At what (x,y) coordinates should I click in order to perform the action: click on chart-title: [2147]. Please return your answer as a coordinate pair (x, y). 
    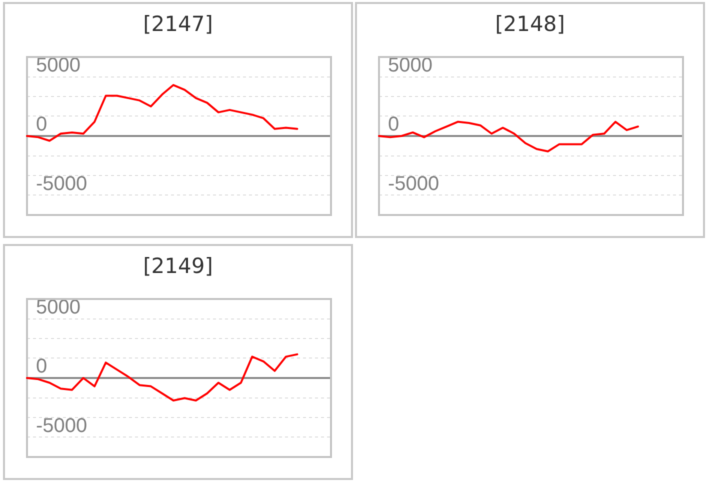
    Looking at the image, I should click on (178, 24).